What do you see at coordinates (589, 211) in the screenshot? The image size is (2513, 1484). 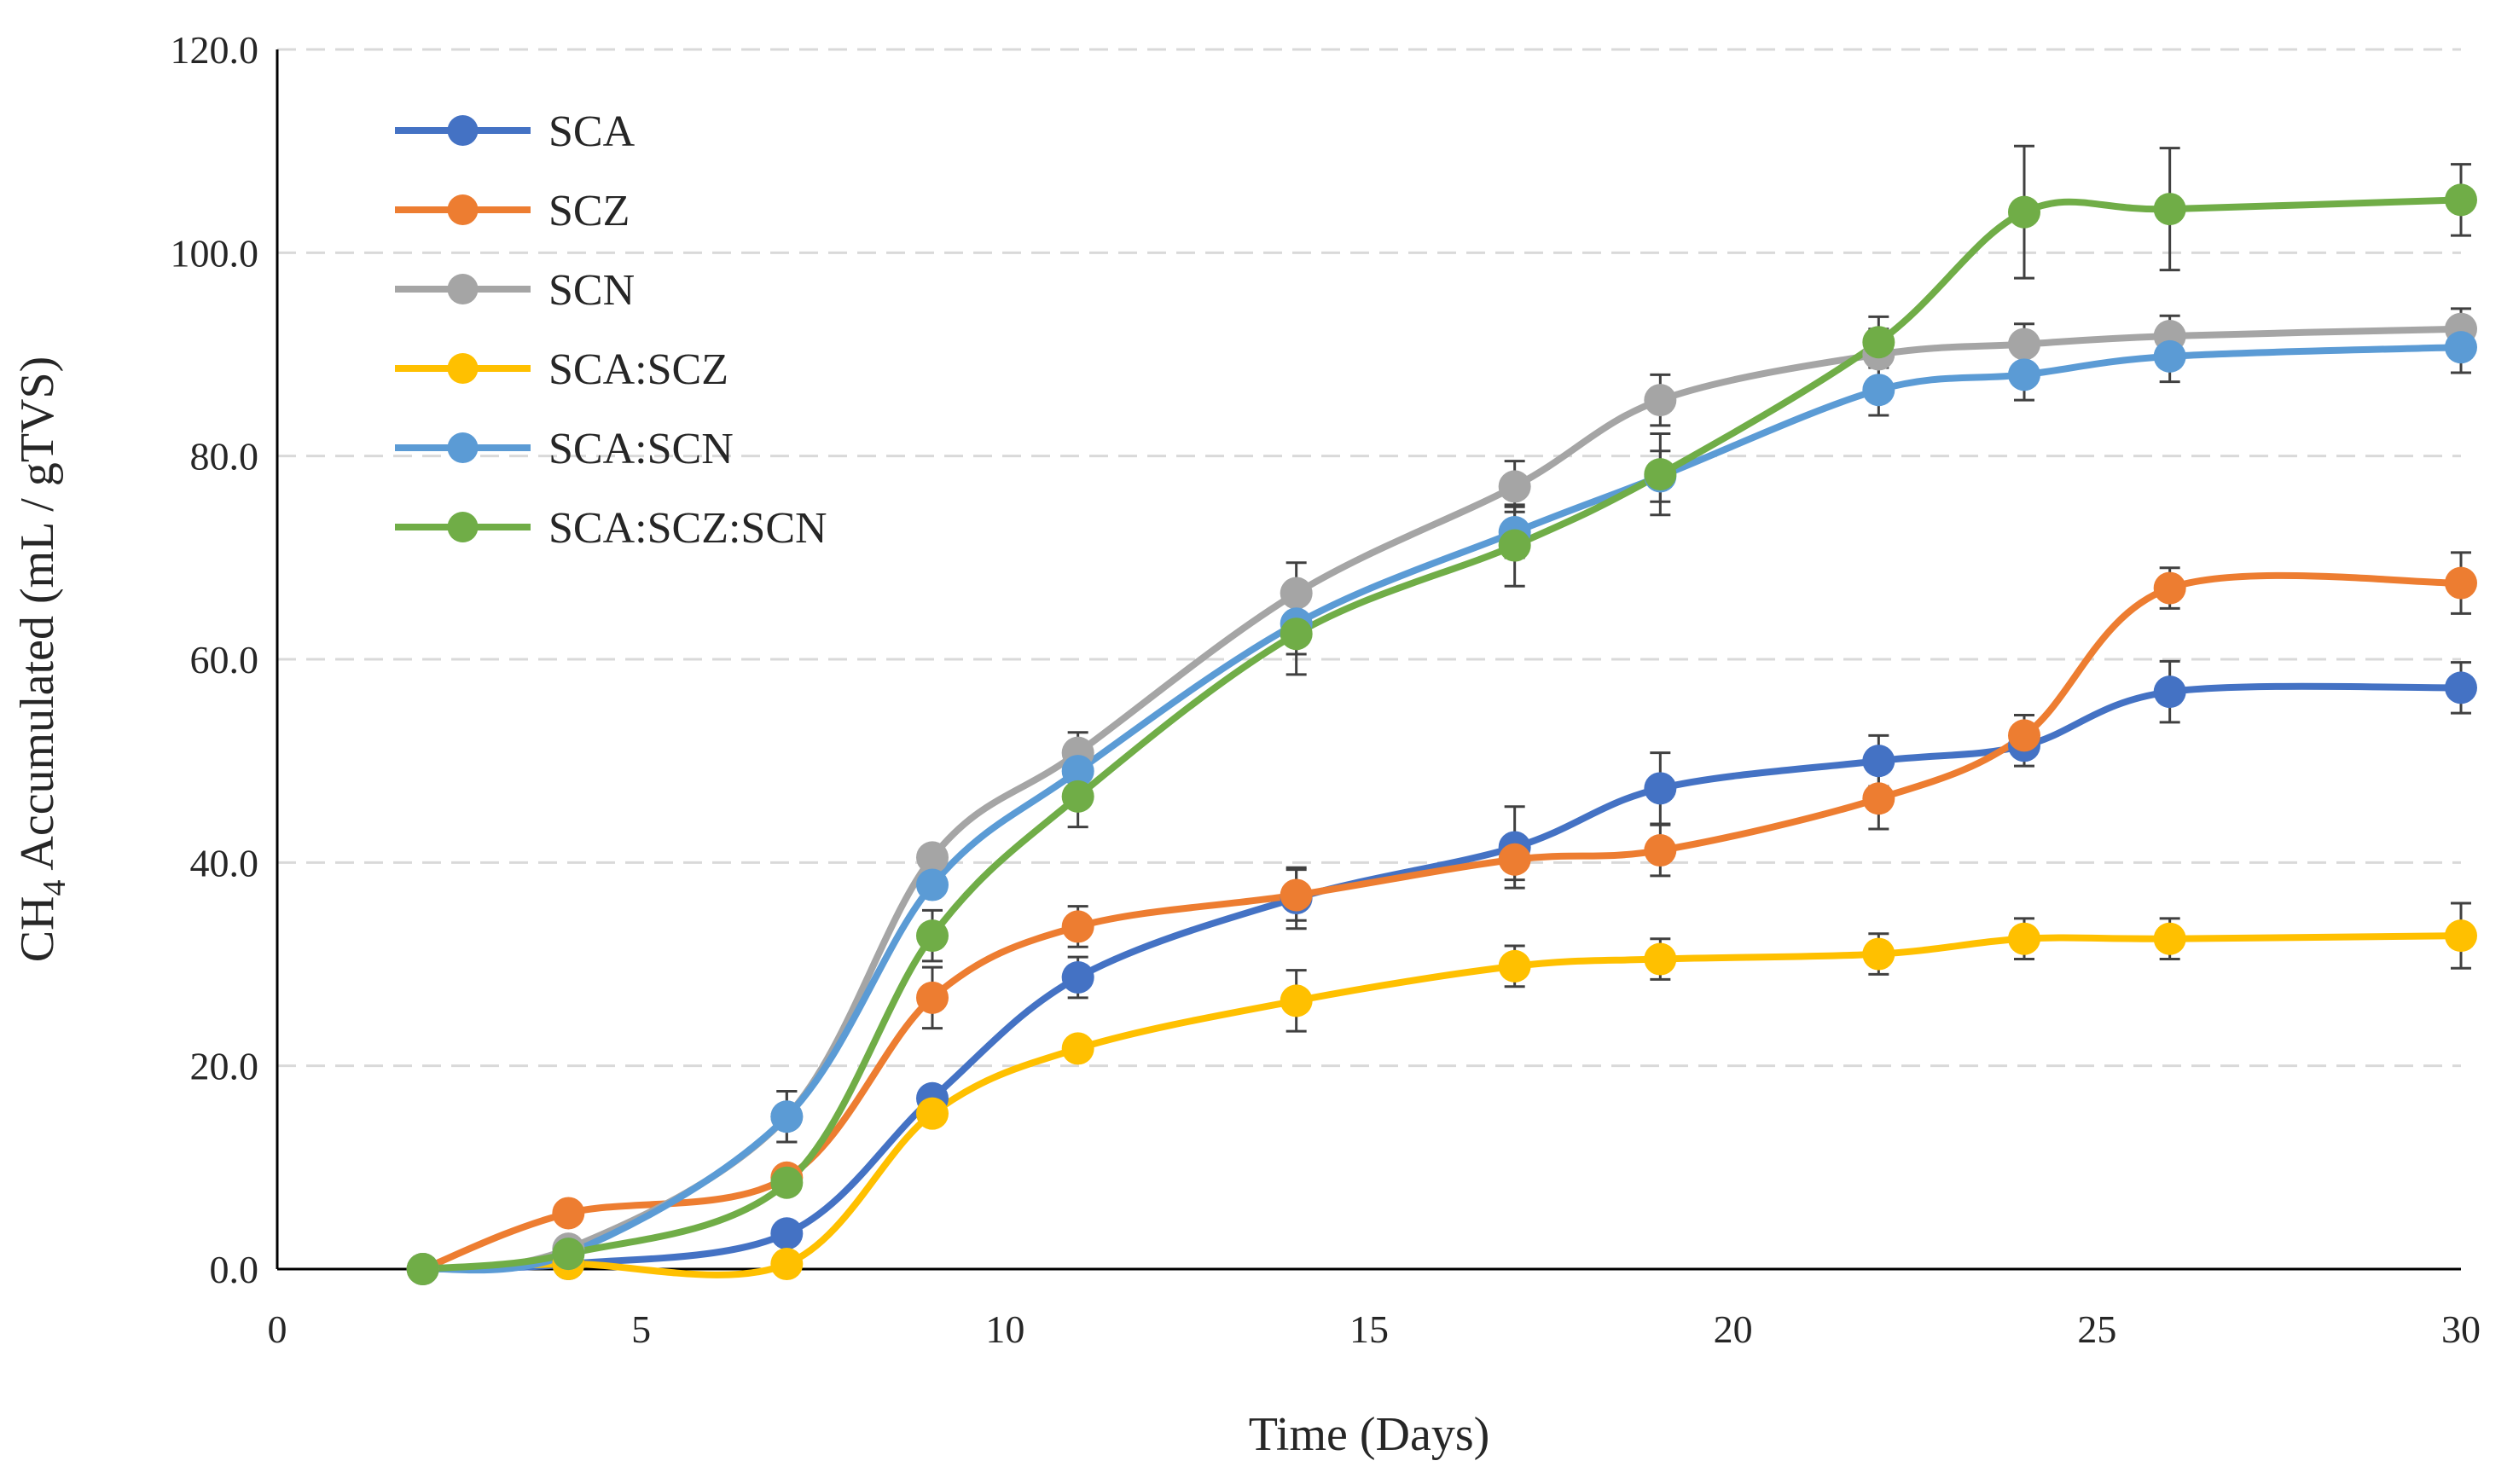 I see `legend-label-scz: SCZ` at bounding box center [589, 211].